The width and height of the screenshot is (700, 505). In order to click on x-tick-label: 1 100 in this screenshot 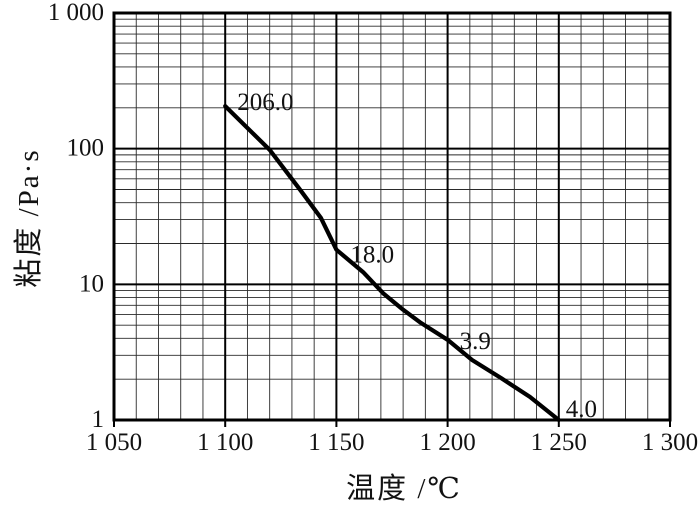, I will do `click(225, 442)`.